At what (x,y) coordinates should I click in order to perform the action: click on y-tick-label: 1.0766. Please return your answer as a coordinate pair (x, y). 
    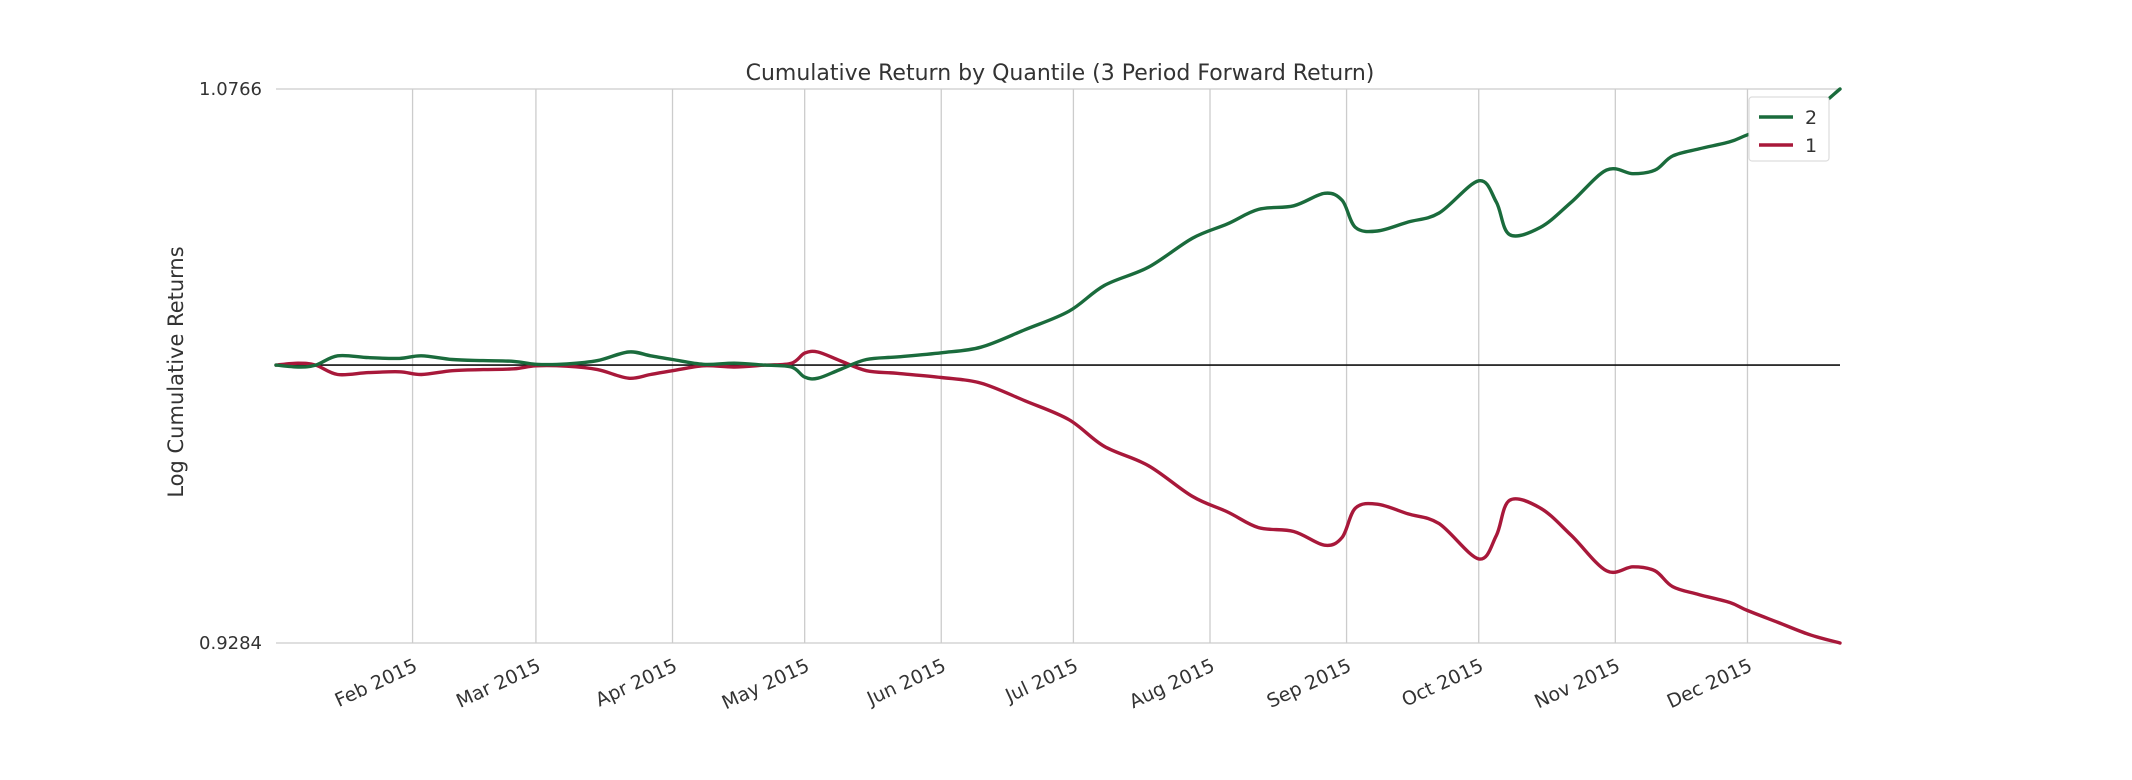
    Looking at the image, I should click on (230, 89).